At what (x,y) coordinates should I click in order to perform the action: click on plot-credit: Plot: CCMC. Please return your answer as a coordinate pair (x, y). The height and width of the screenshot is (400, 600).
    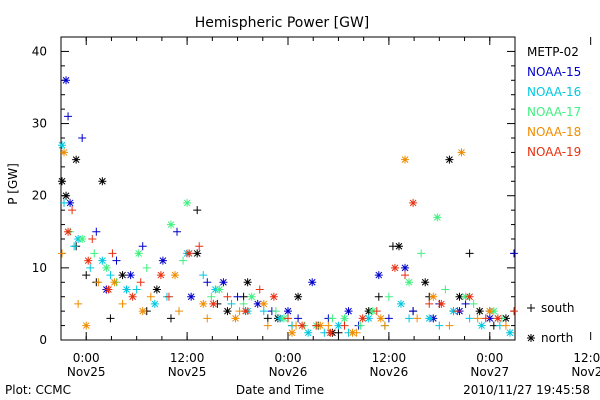
    Looking at the image, I should click on (38, 390).